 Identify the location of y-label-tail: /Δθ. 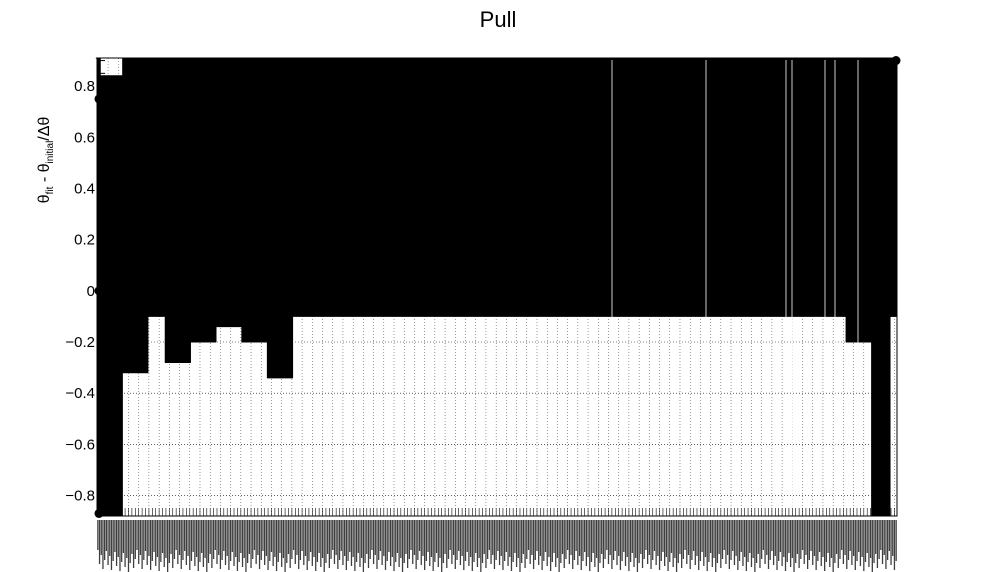
(44, 129).